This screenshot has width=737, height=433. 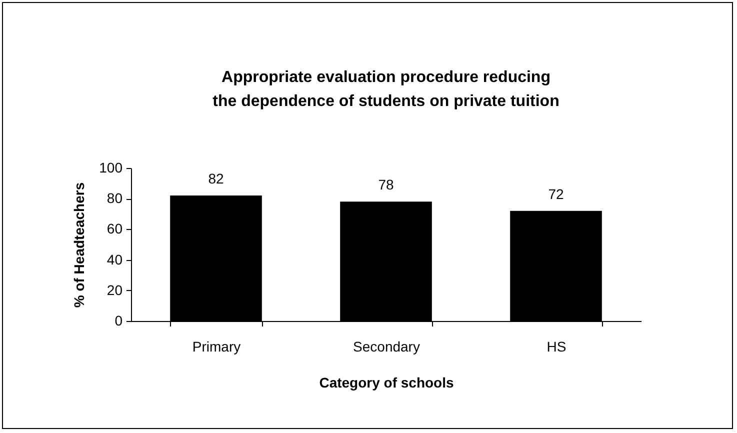 I want to click on data-label: 82, so click(x=216, y=178).